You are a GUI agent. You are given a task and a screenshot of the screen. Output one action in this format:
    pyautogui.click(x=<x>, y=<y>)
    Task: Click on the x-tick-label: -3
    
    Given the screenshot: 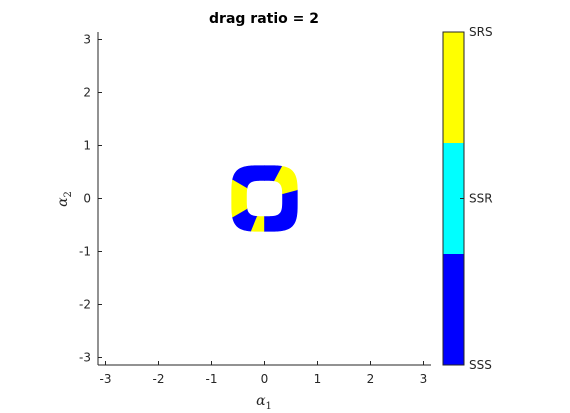 What is the action you would take?
    pyautogui.click(x=106, y=379)
    